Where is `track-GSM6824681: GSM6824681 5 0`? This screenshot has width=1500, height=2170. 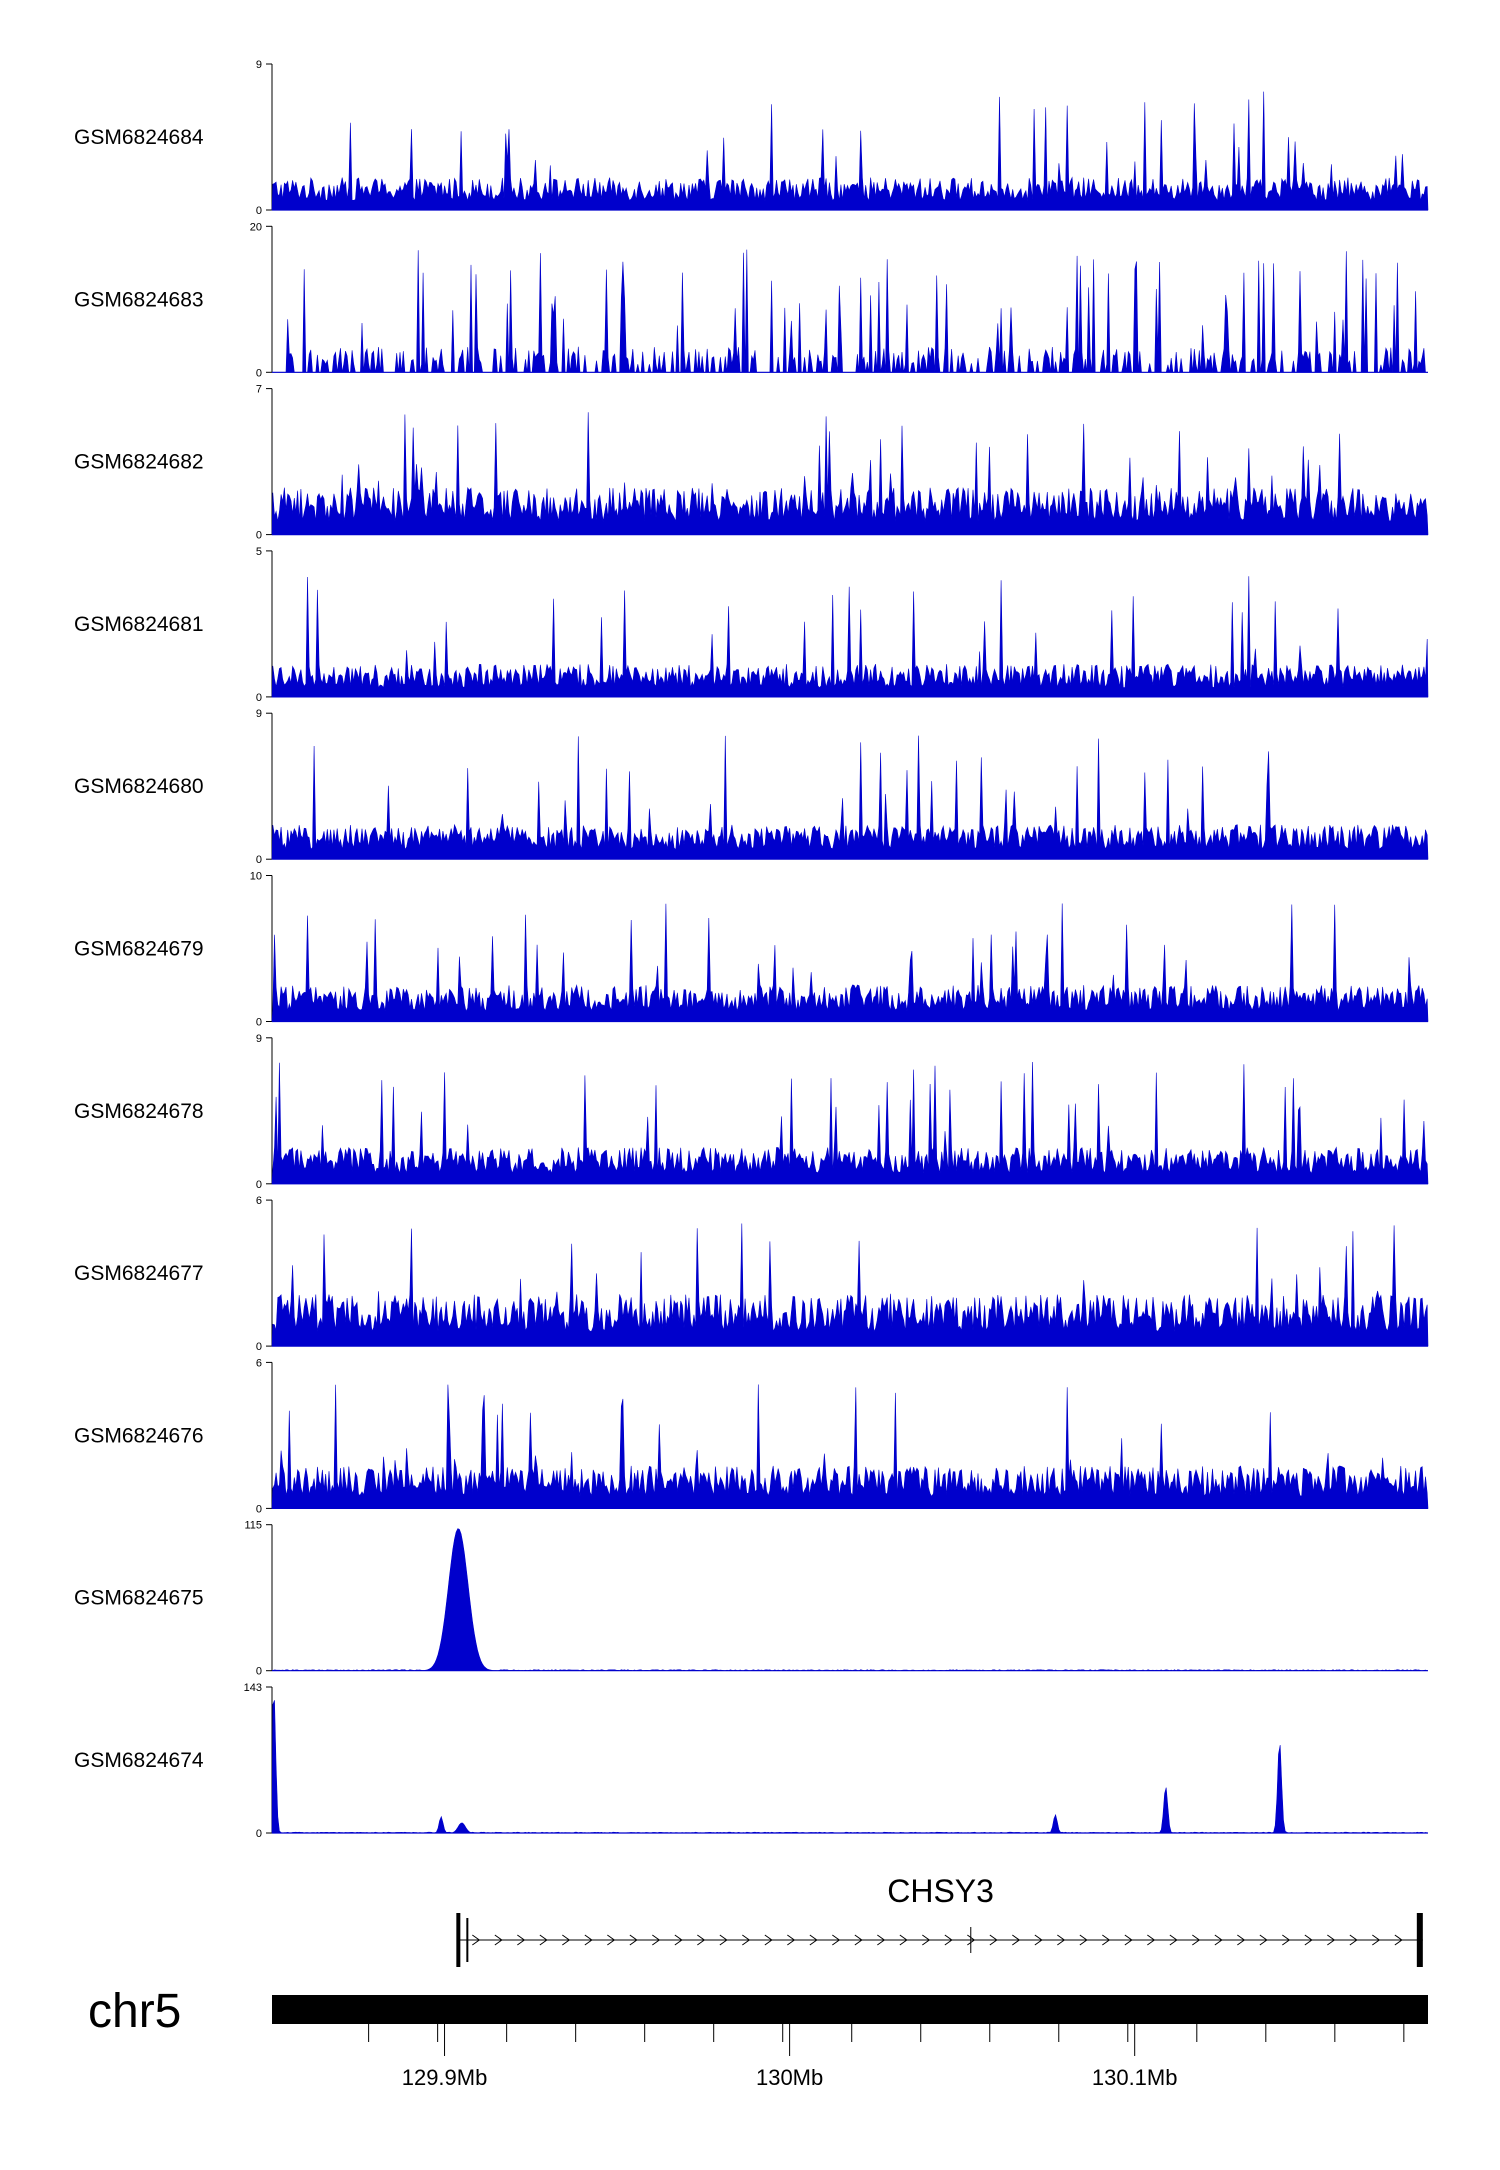 track-GSM6824681: GSM6824681 5 0 is located at coordinates (751, 625).